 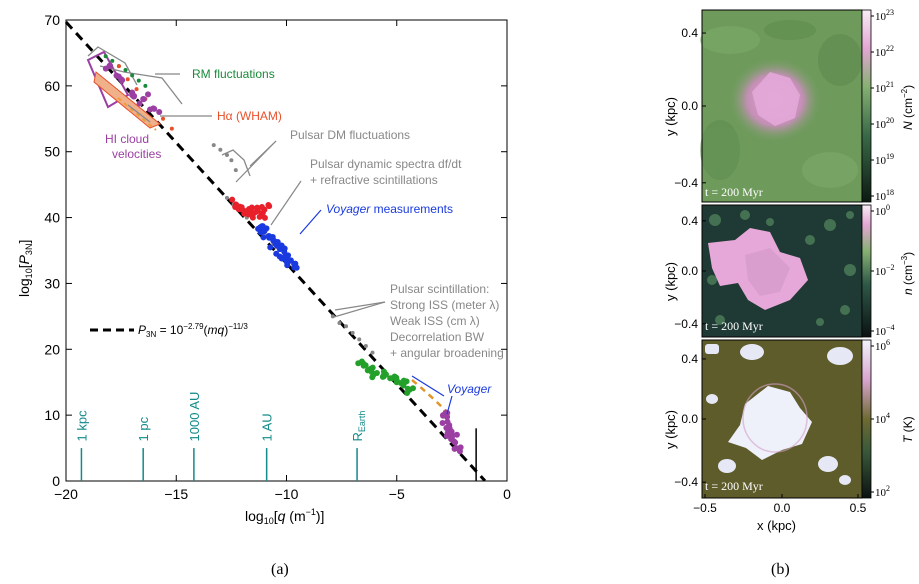 I want to click on legend-label: P3N = 10−2.79(mq)−11/3, so click(x=193, y=330).